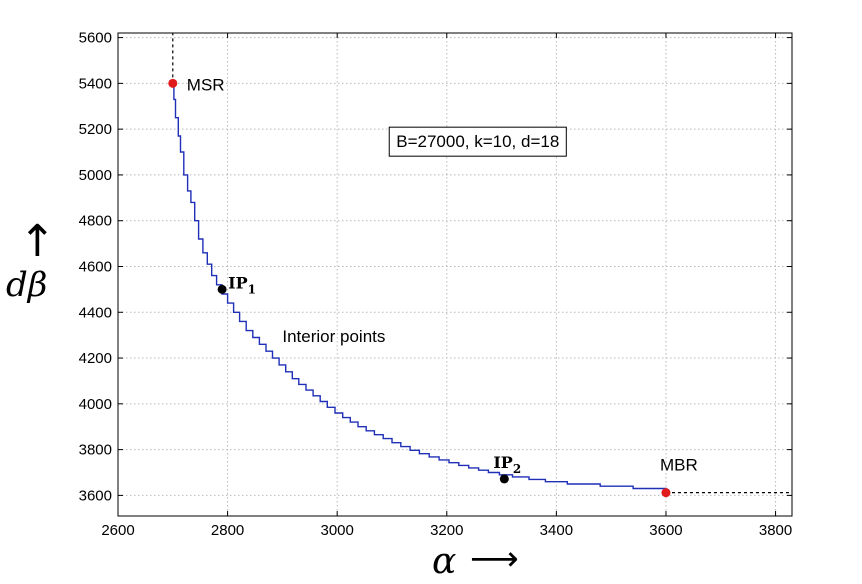  I want to click on x-tick-label: 3200, so click(446, 530).